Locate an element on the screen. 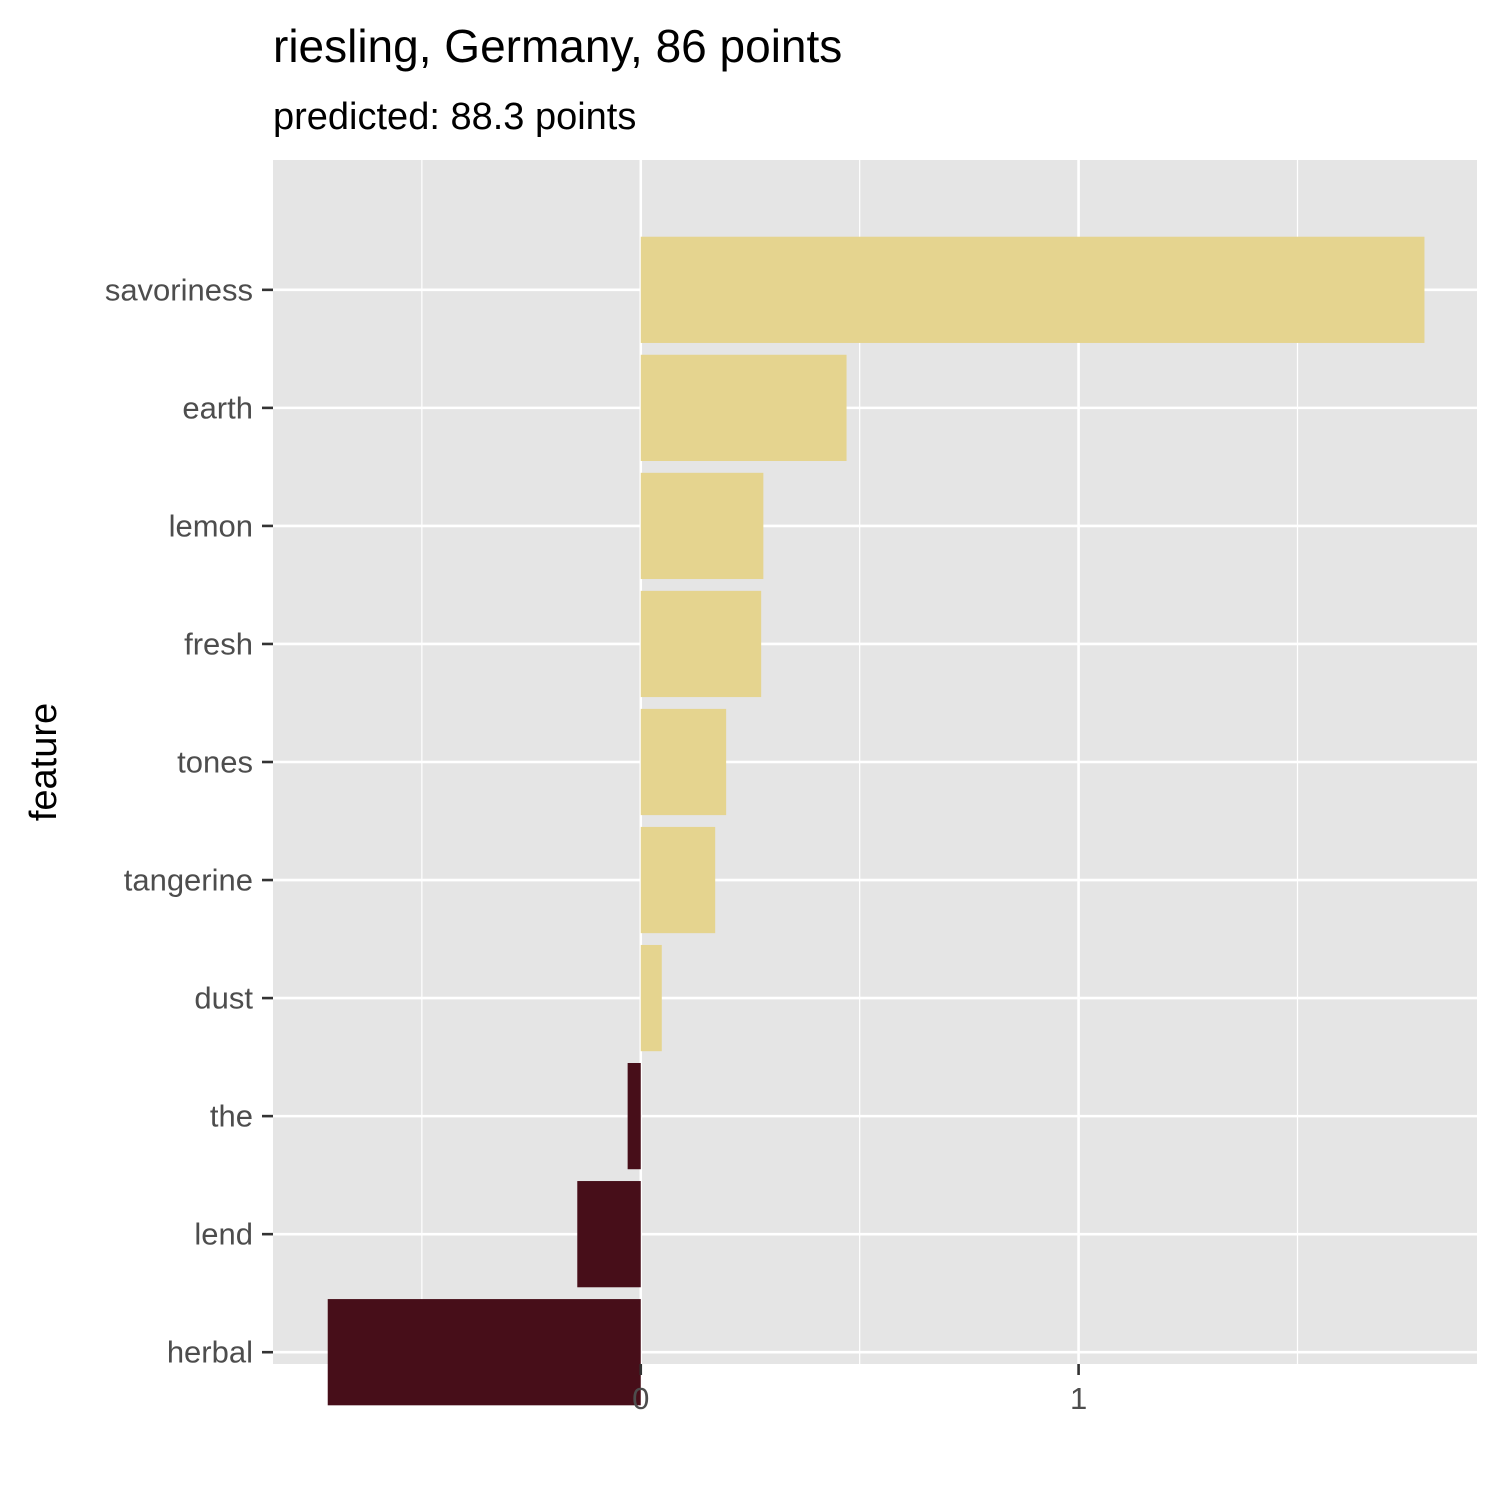 The height and width of the screenshot is (1500, 1500). y-tick-label: lend is located at coordinates (223, 1234).